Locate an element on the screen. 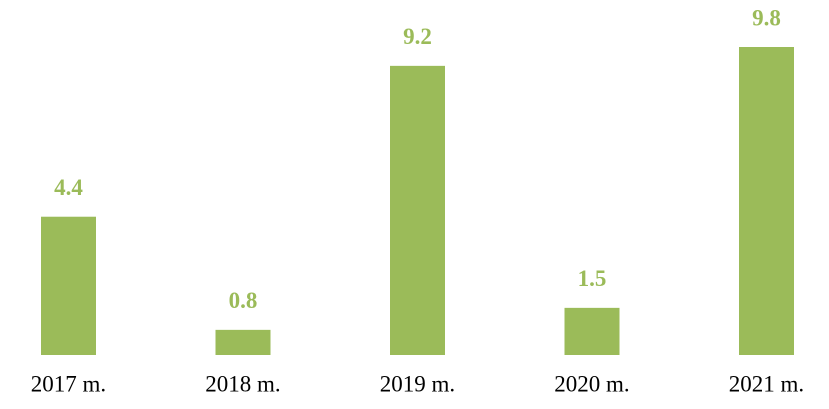 The height and width of the screenshot is (409, 829). x-tick-label: 2017 m. is located at coordinates (68, 383).